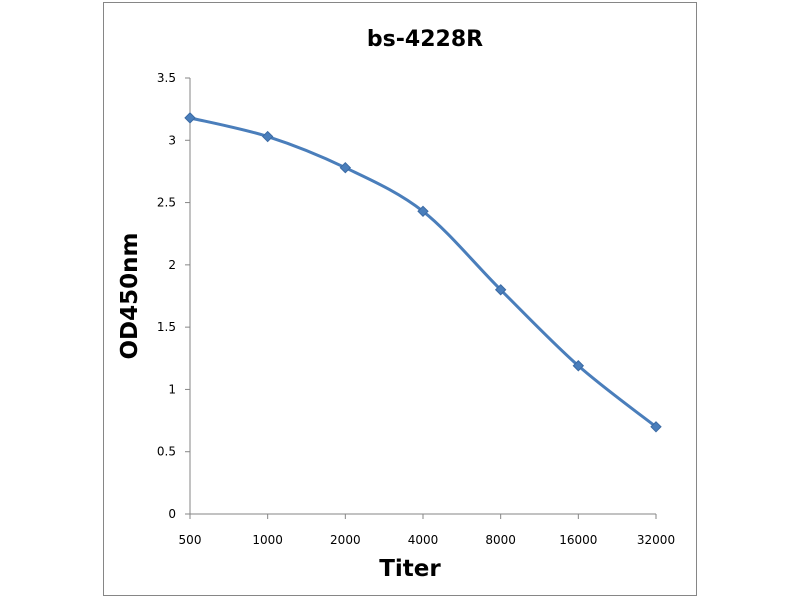 The image size is (800, 600). Describe the element at coordinates (166, 203) in the screenshot. I see `y-tick-label: 2.5` at that location.